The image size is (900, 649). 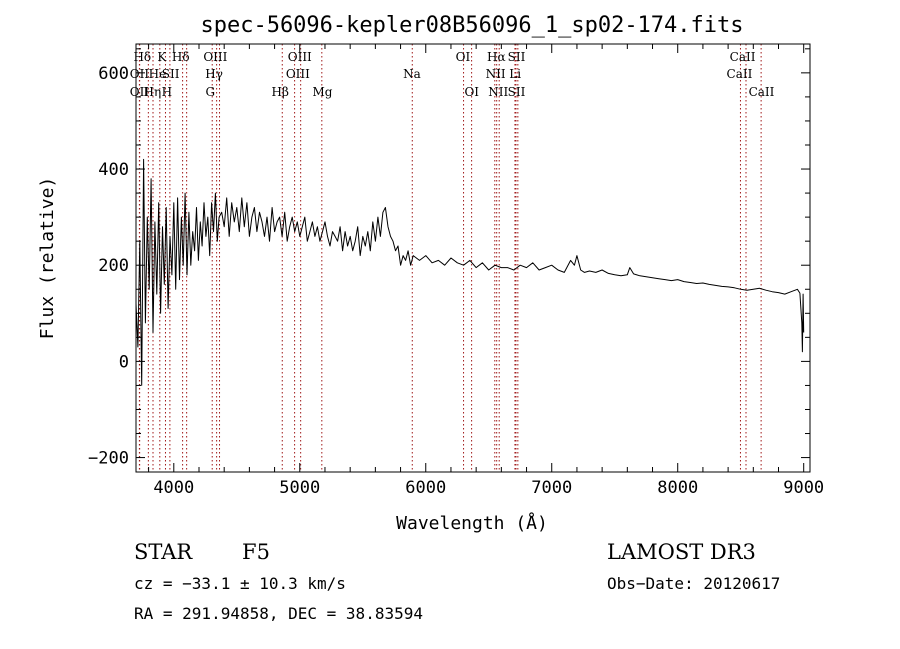 What do you see at coordinates (211, 92) in the screenshot?
I see `line-label-11: G` at bounding box center [211, 92].